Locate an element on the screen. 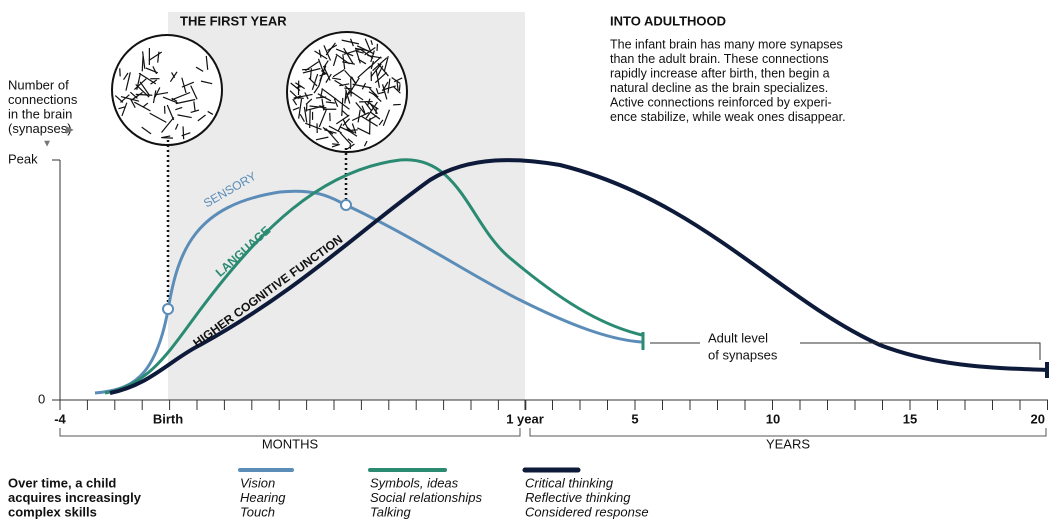  y-label-line: connections is located at coordinates (43, 99).